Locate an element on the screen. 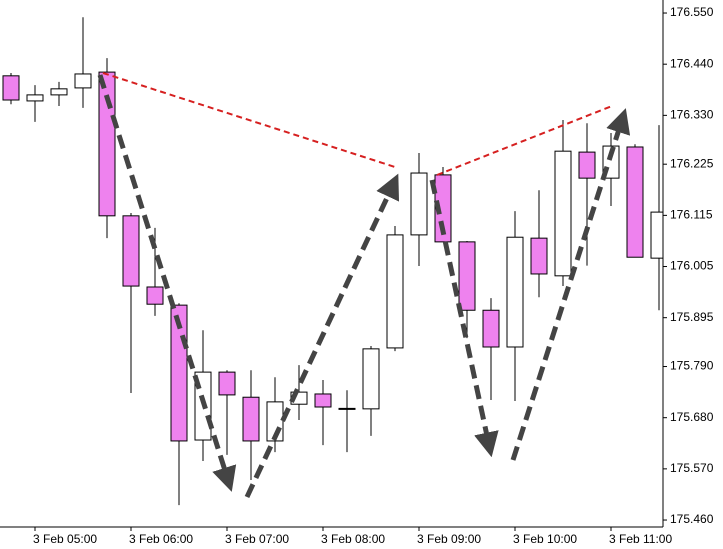  y-tick-label: 176.330 is located at coordinates (692, 115).